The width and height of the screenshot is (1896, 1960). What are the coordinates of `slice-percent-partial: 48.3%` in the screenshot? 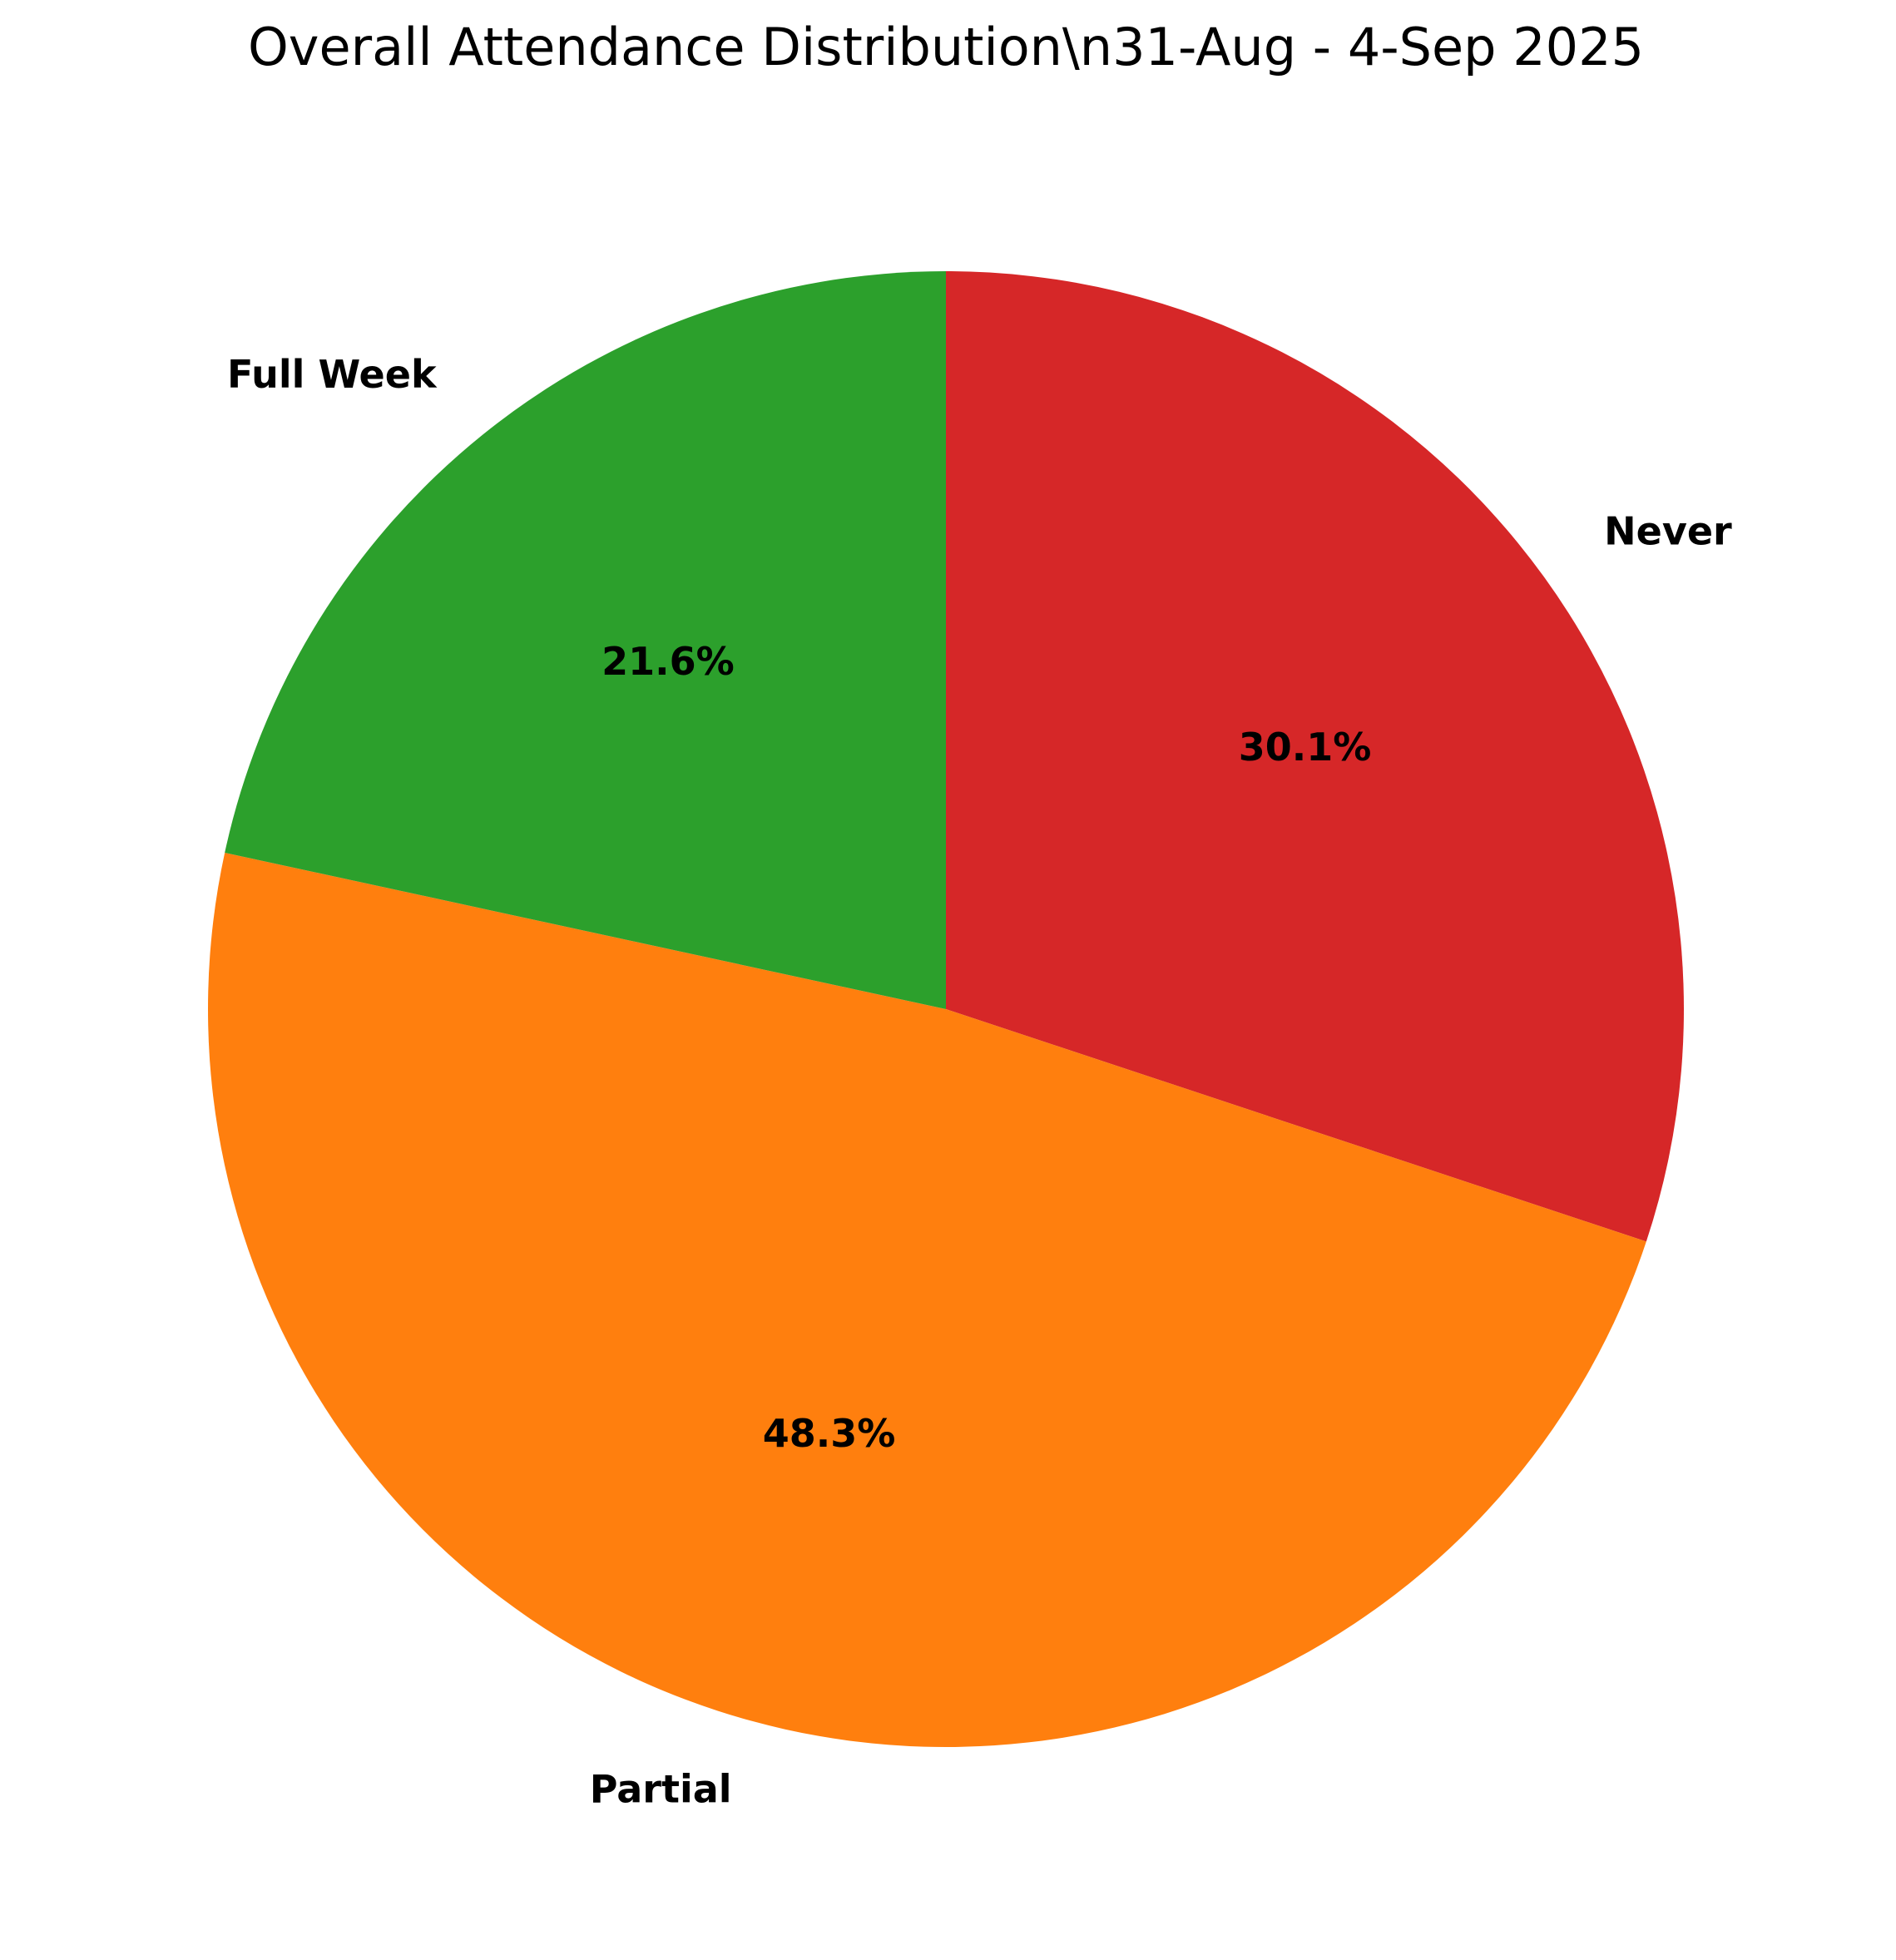 It's located at (829, 1433).